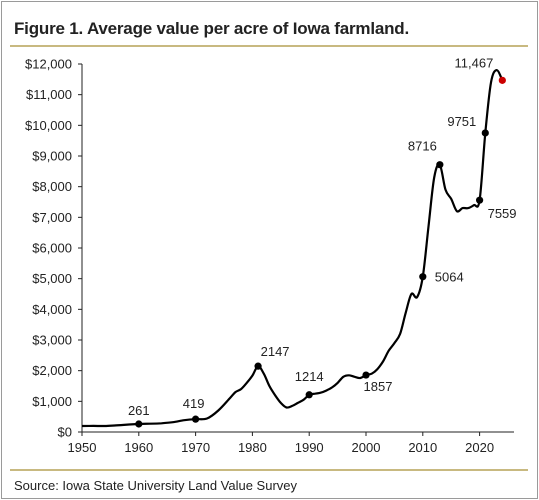 The image size is (539, 500). I want to click on data-label: 9751, so click(461, 121).